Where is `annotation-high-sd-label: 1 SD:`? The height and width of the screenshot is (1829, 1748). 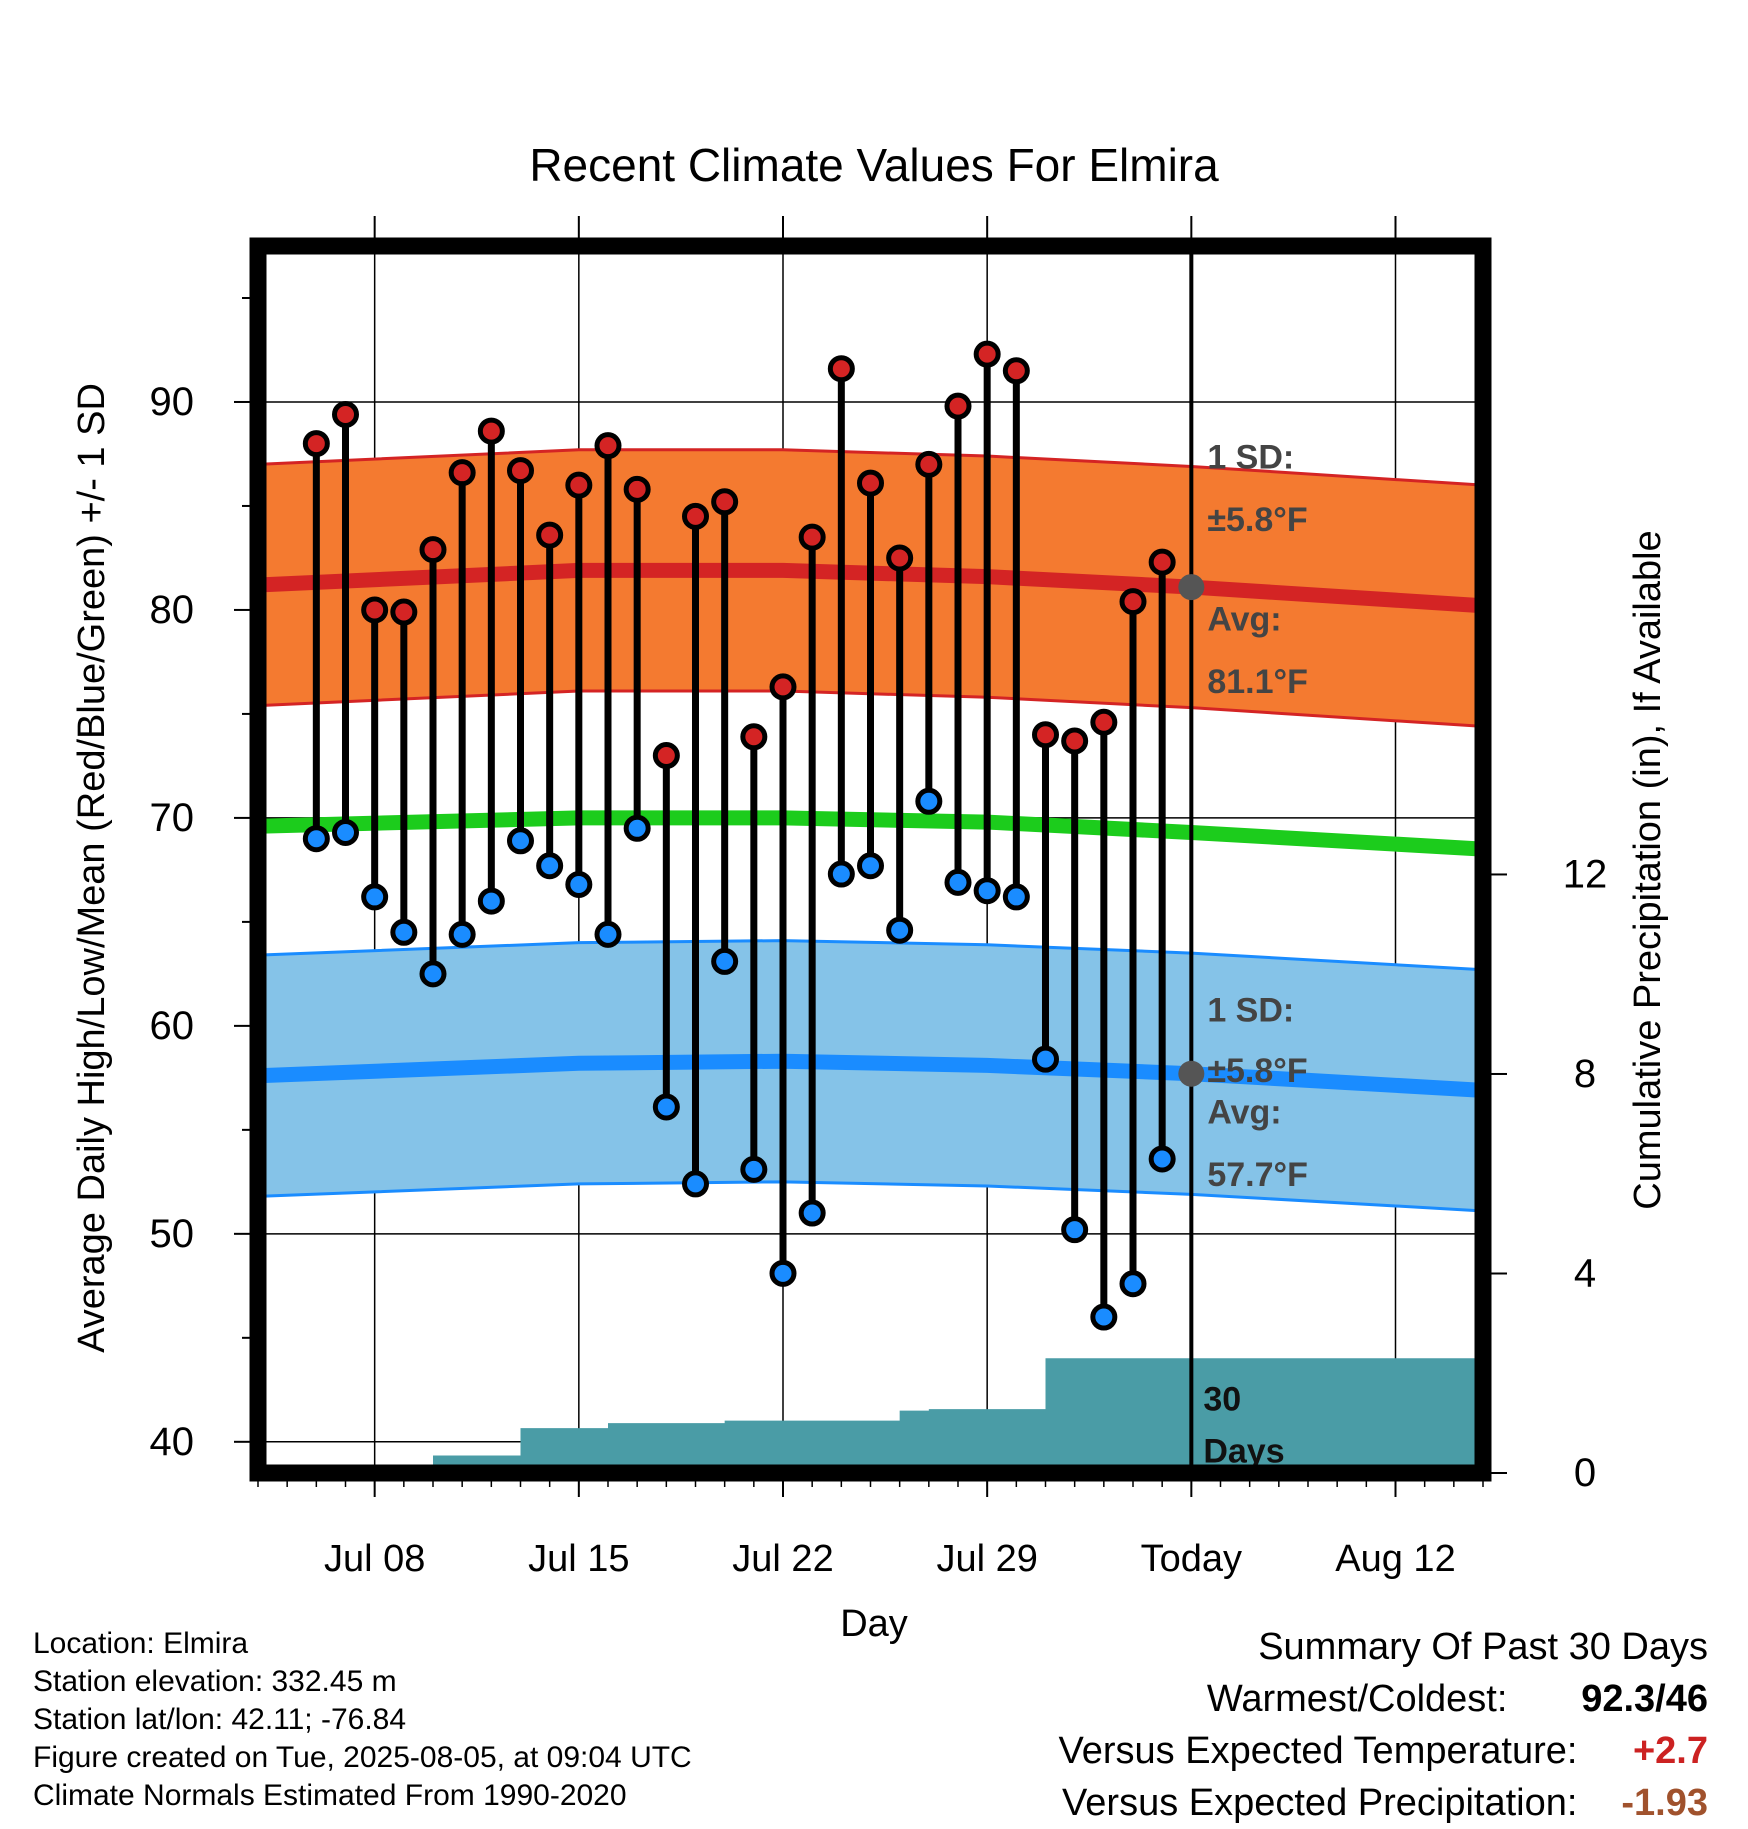 annotation-high-sd-label: 1 SD: is located at coordinates (1250, 458).